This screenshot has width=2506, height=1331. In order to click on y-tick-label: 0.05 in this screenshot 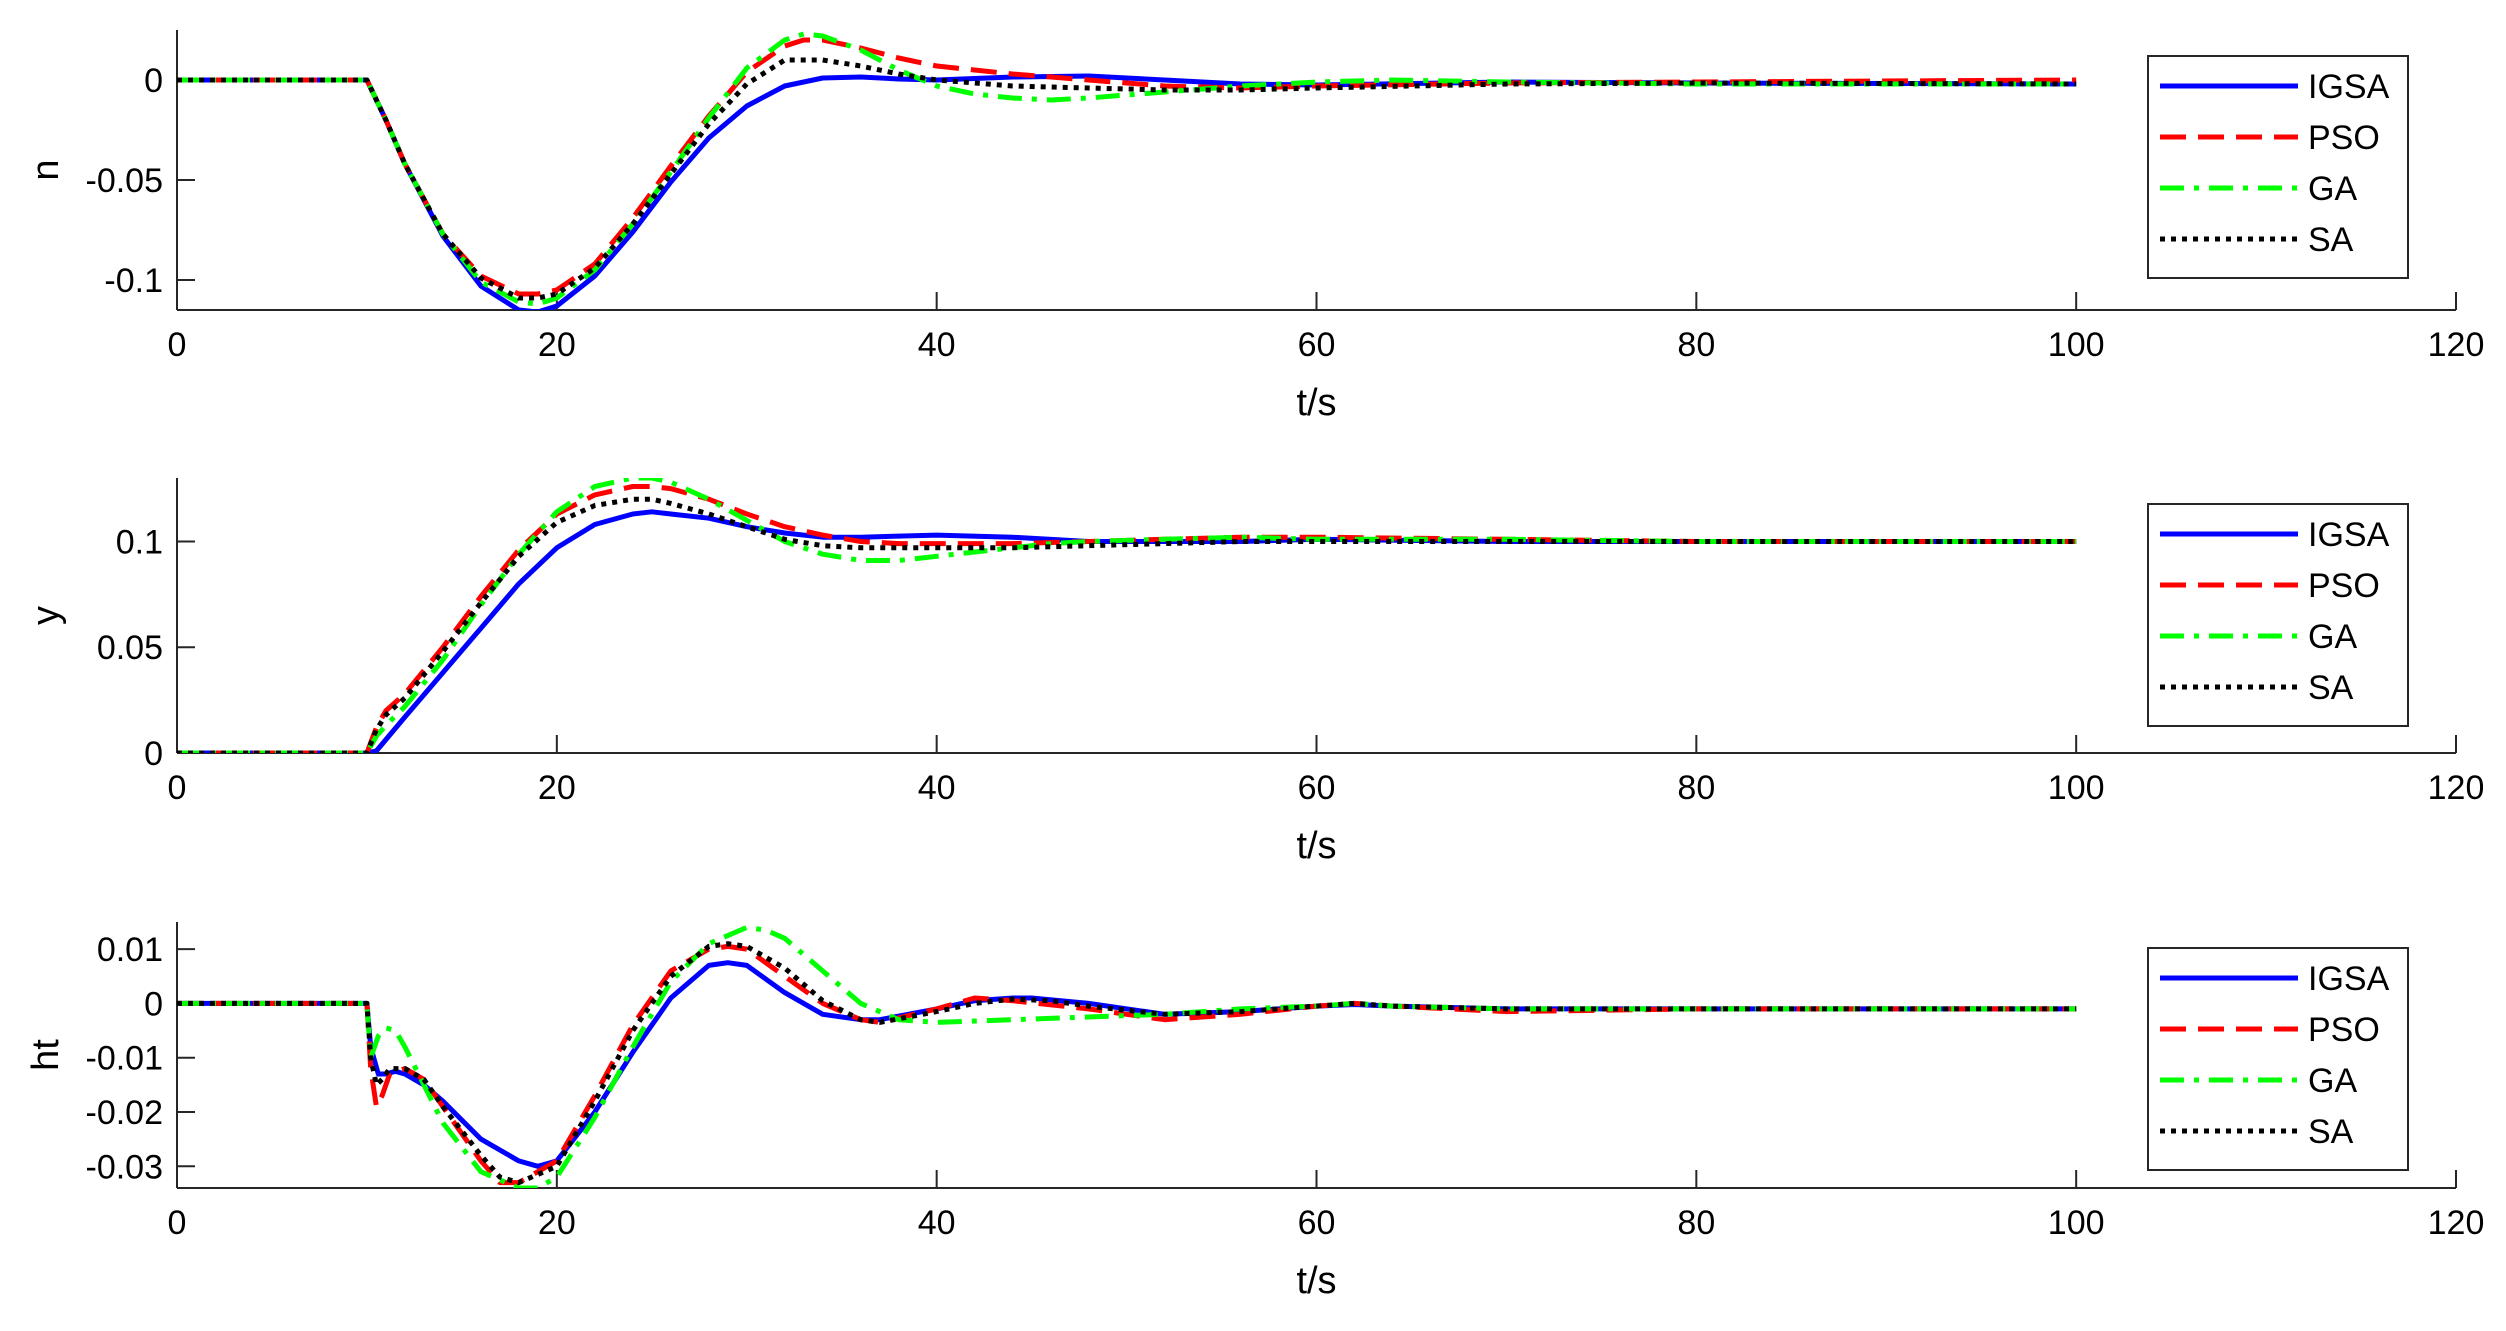, I will do `click(130, 648)`.